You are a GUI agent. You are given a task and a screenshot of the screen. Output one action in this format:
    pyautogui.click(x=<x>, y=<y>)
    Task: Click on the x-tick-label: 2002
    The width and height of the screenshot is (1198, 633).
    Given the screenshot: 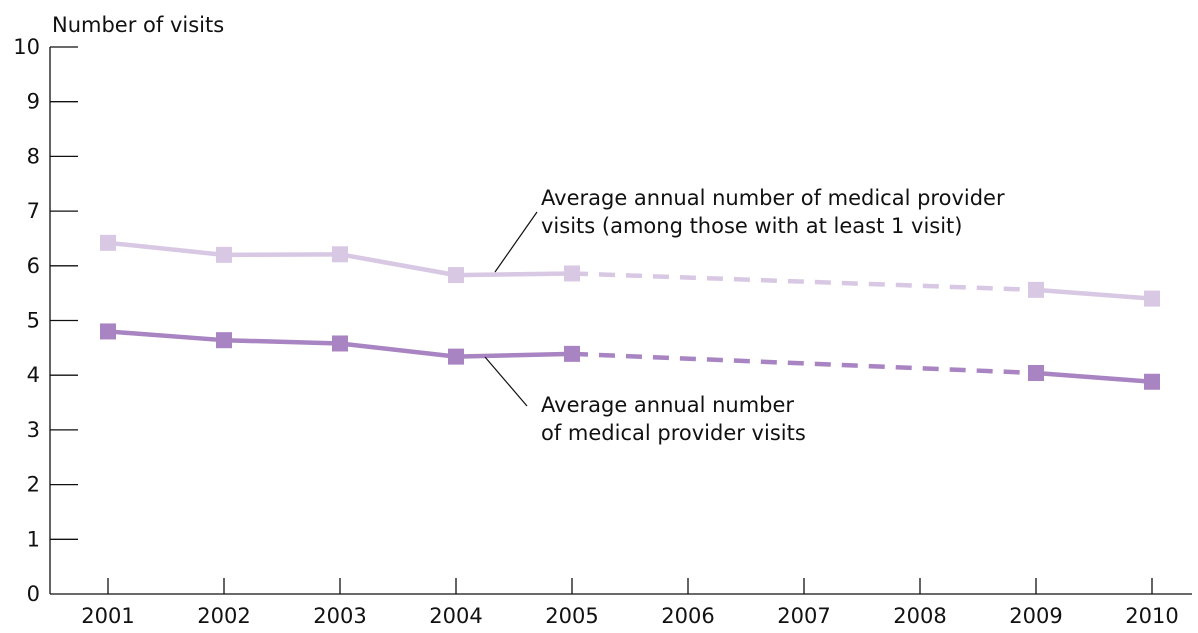 What is the action you would take?
    pyautogui.click(x=223, y=616)
    